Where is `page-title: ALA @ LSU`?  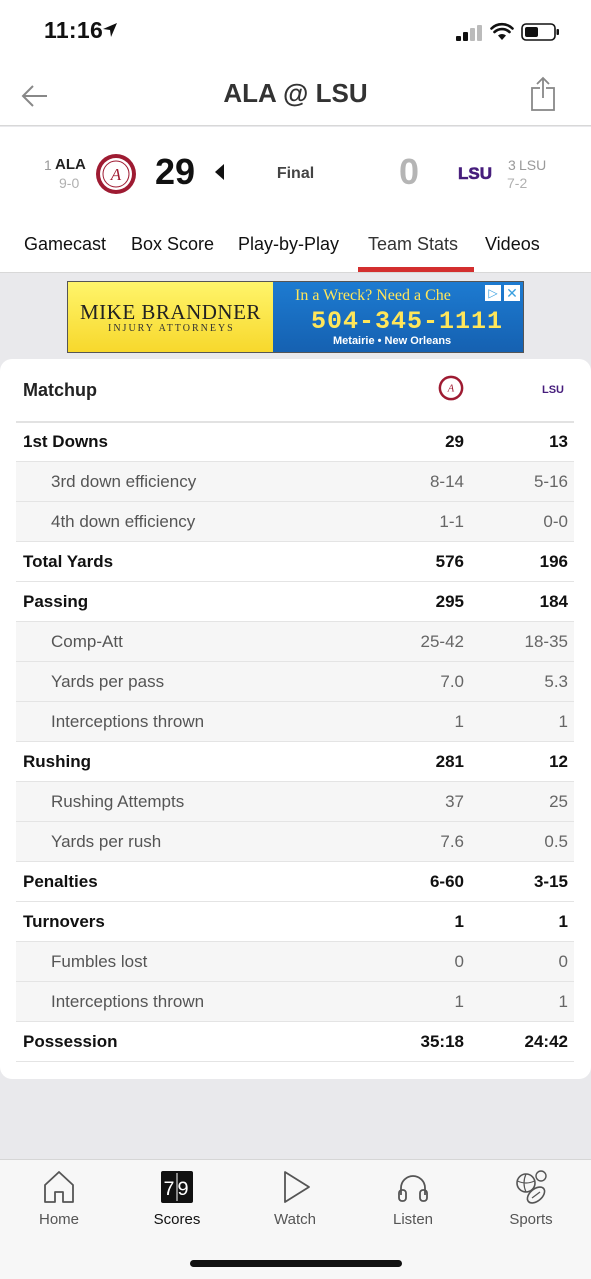 page-title: ALA @ LSU is located at coordinates (295, 93).